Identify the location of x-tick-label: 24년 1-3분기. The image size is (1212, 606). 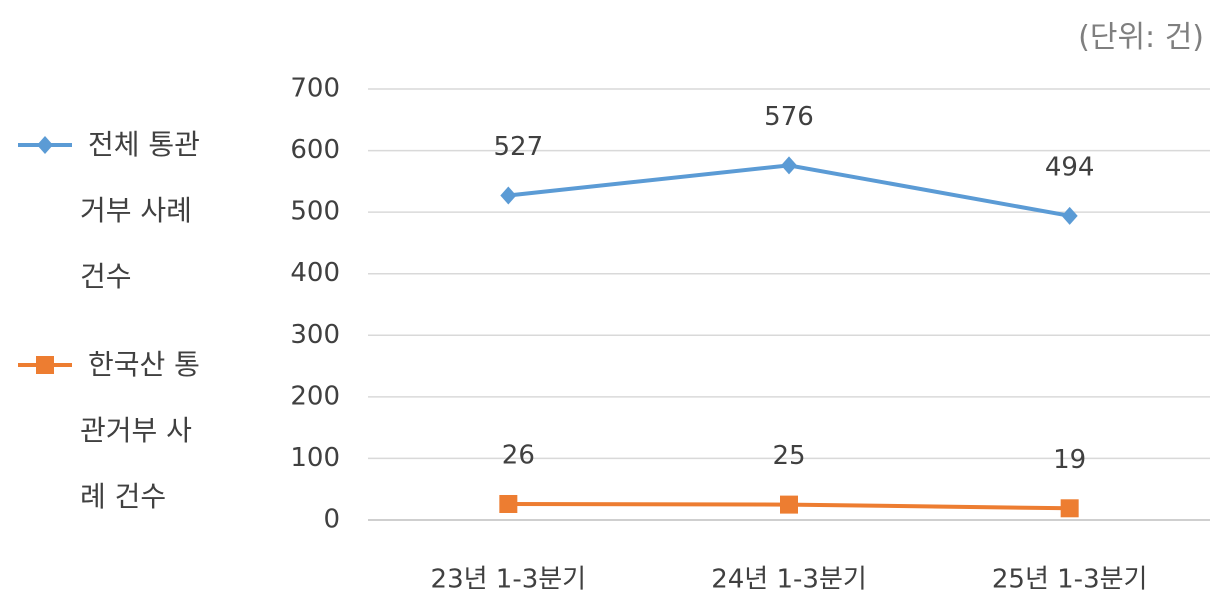
(789, 580).